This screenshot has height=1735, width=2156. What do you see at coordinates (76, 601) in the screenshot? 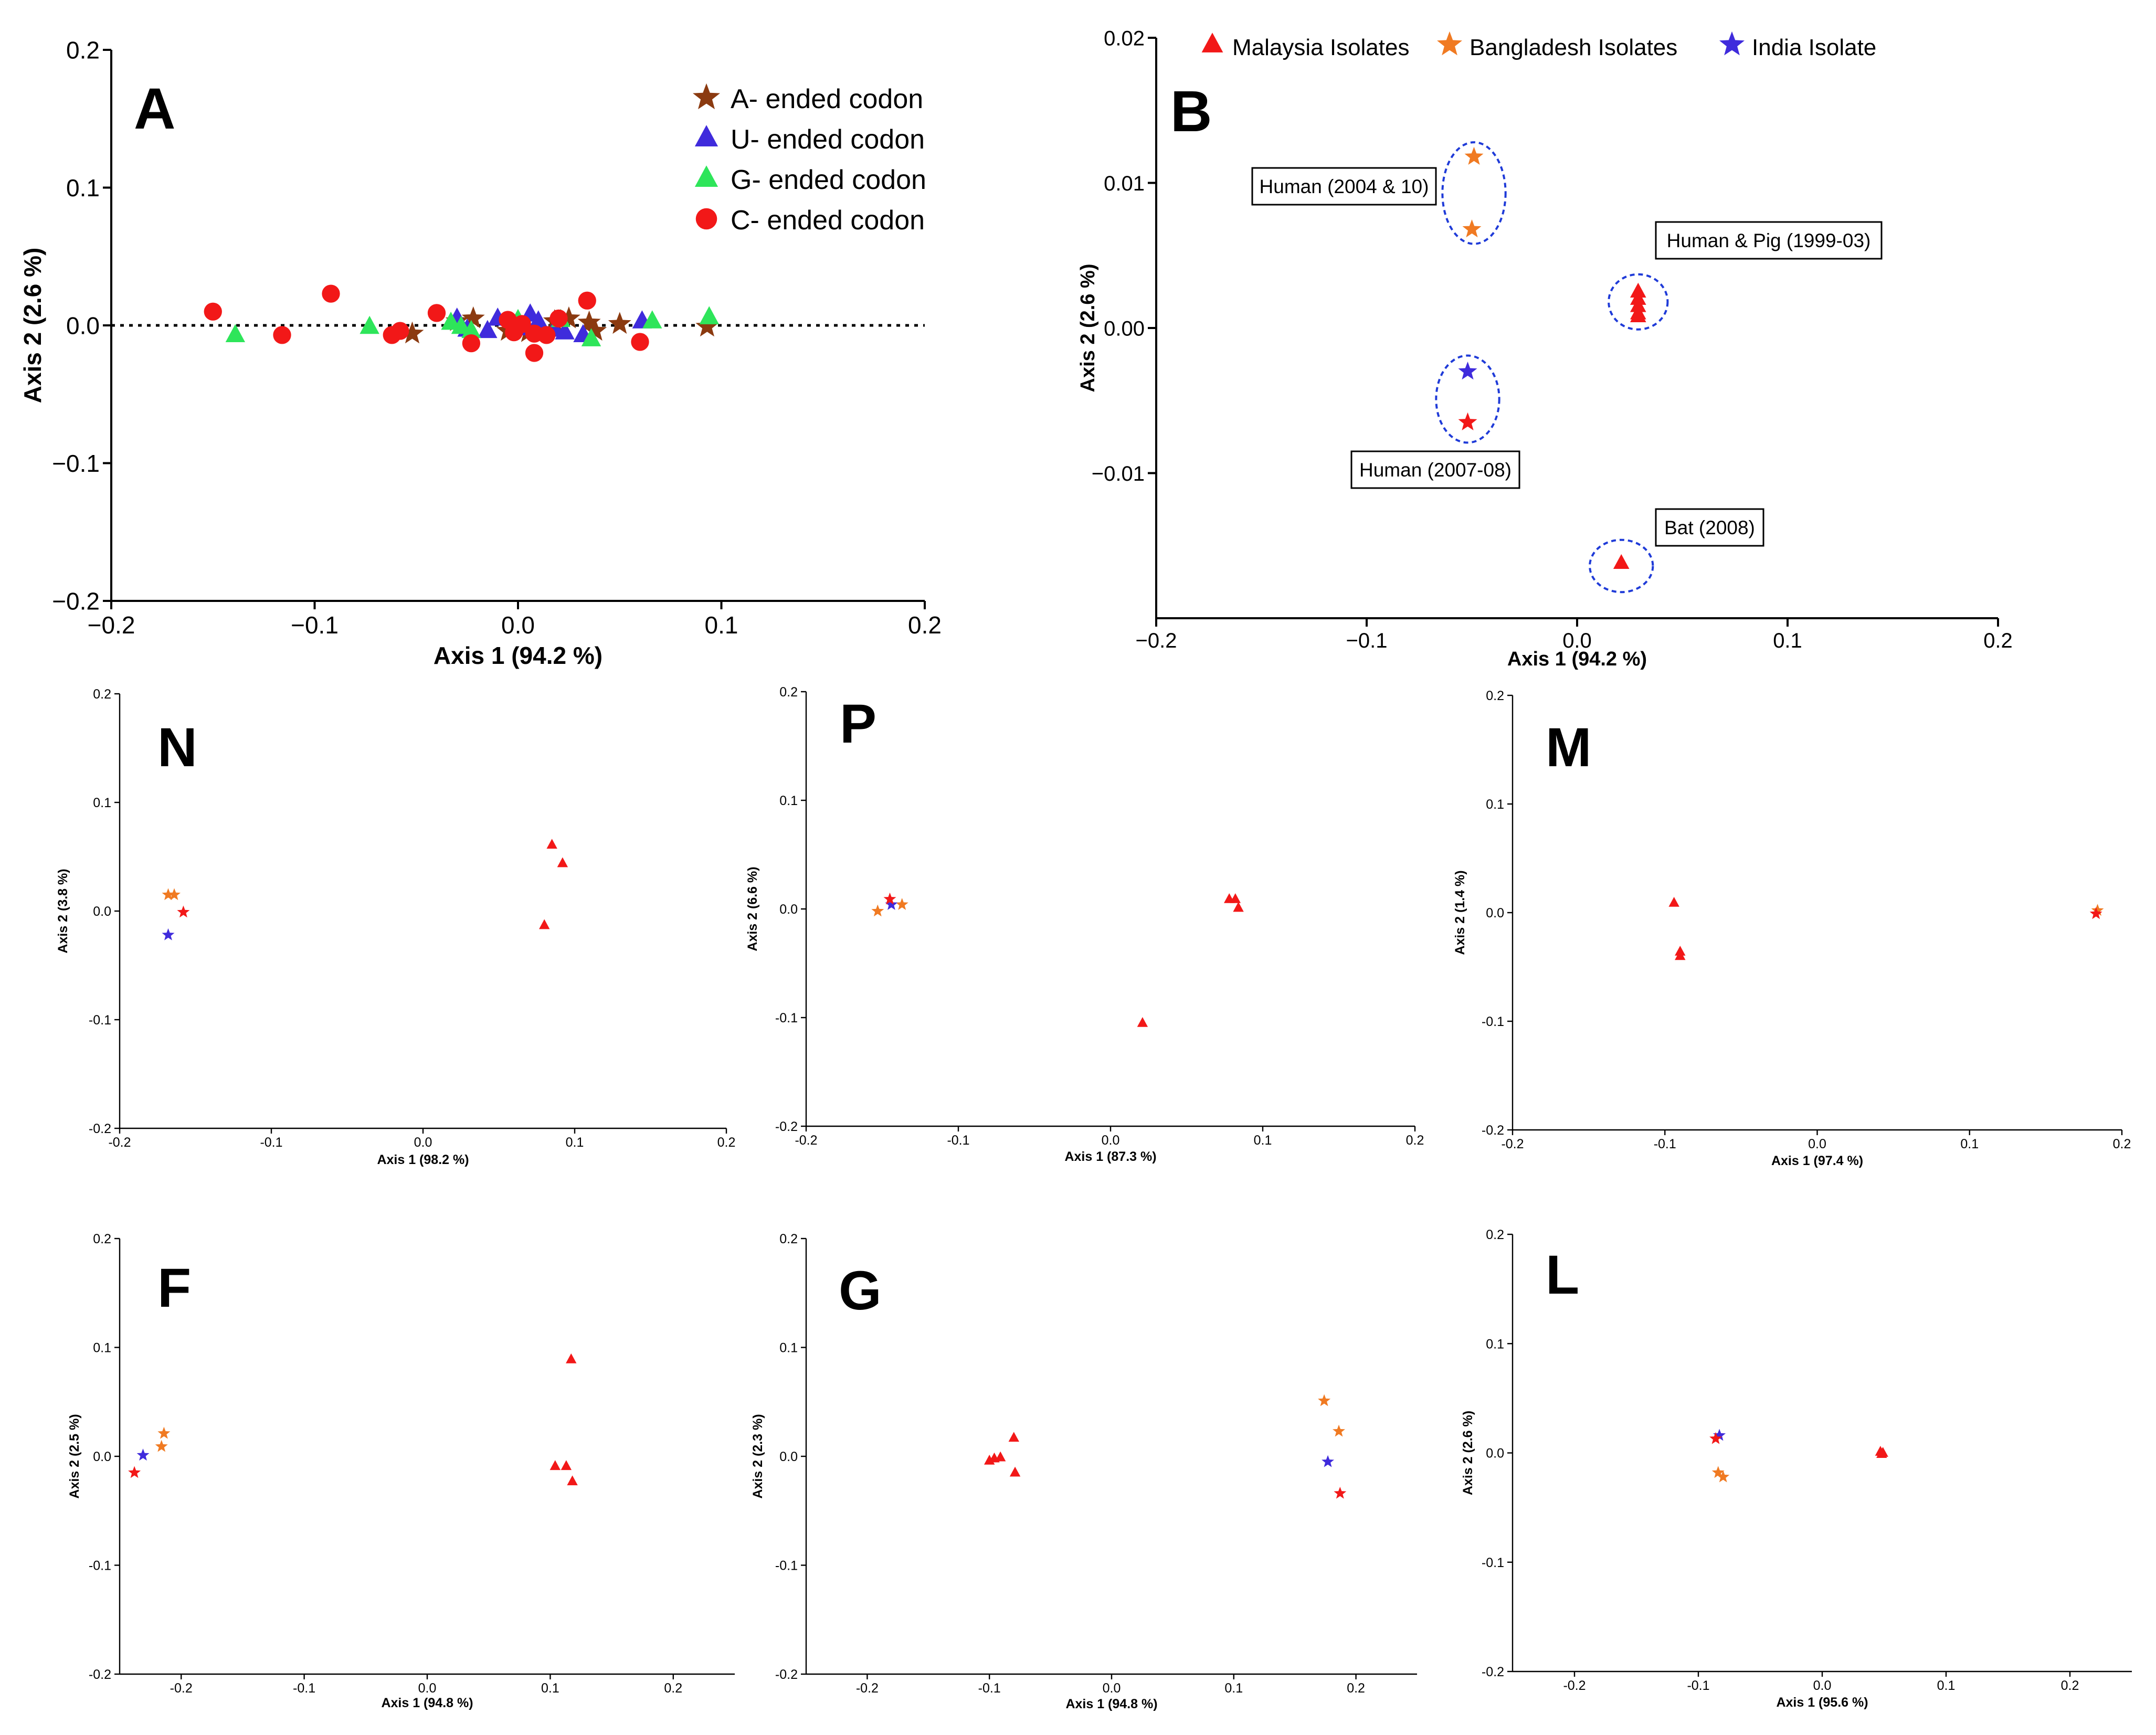
I see `y-tick-label: −0.2` at bounding box center [76, 601].